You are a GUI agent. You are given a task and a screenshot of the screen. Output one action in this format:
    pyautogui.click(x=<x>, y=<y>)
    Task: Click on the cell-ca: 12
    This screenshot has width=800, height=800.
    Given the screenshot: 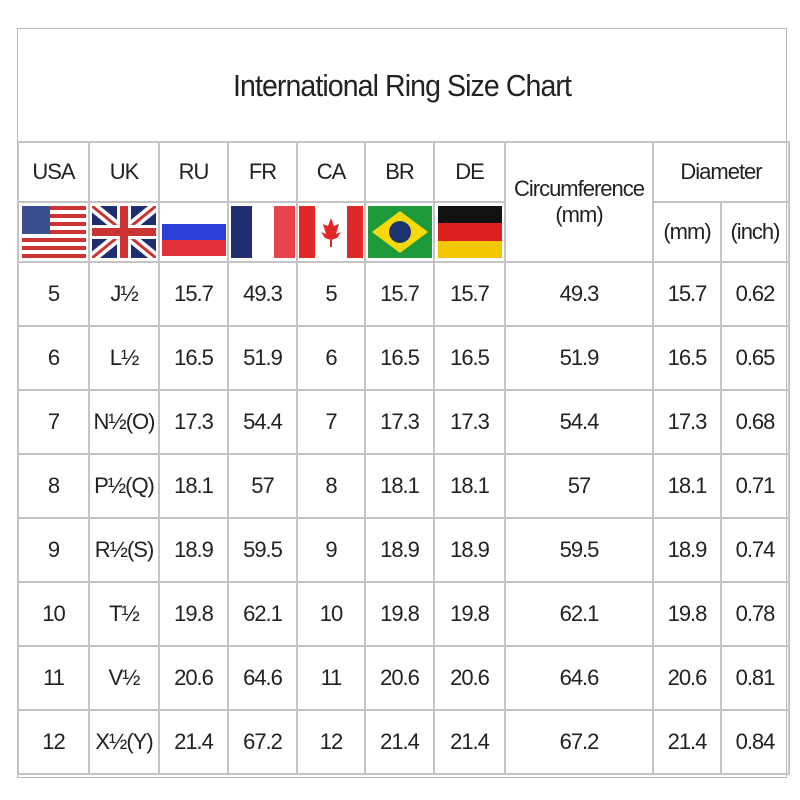 What is the action you would take?
    pyautogui.click(x=331, y=742)
    